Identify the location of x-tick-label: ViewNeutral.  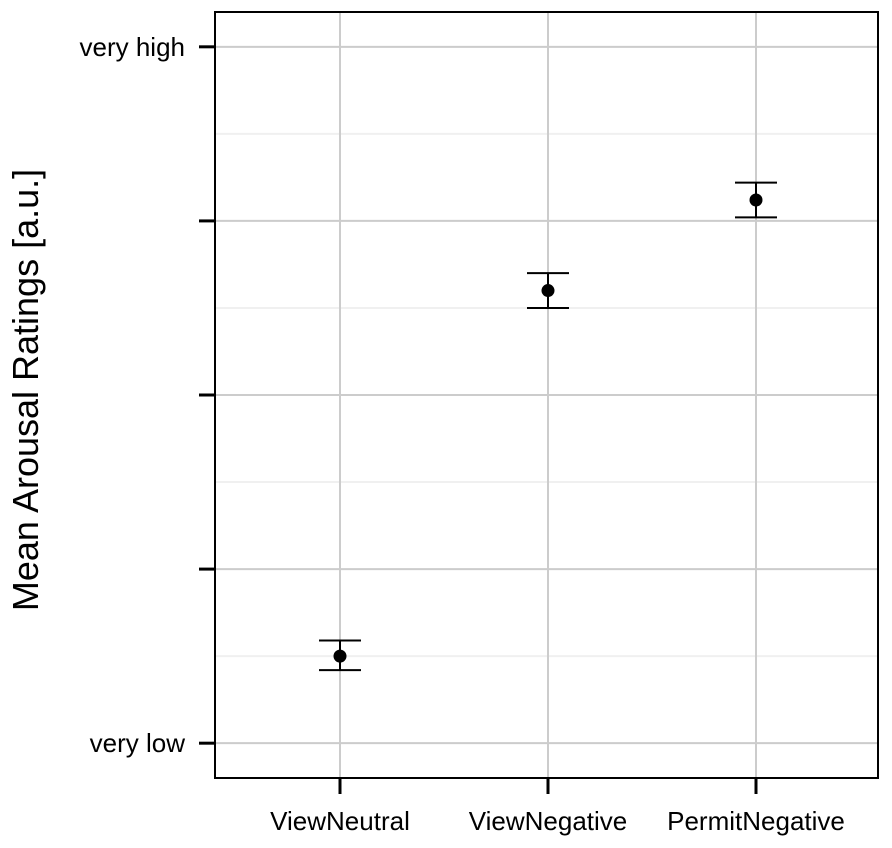
(340, 821).